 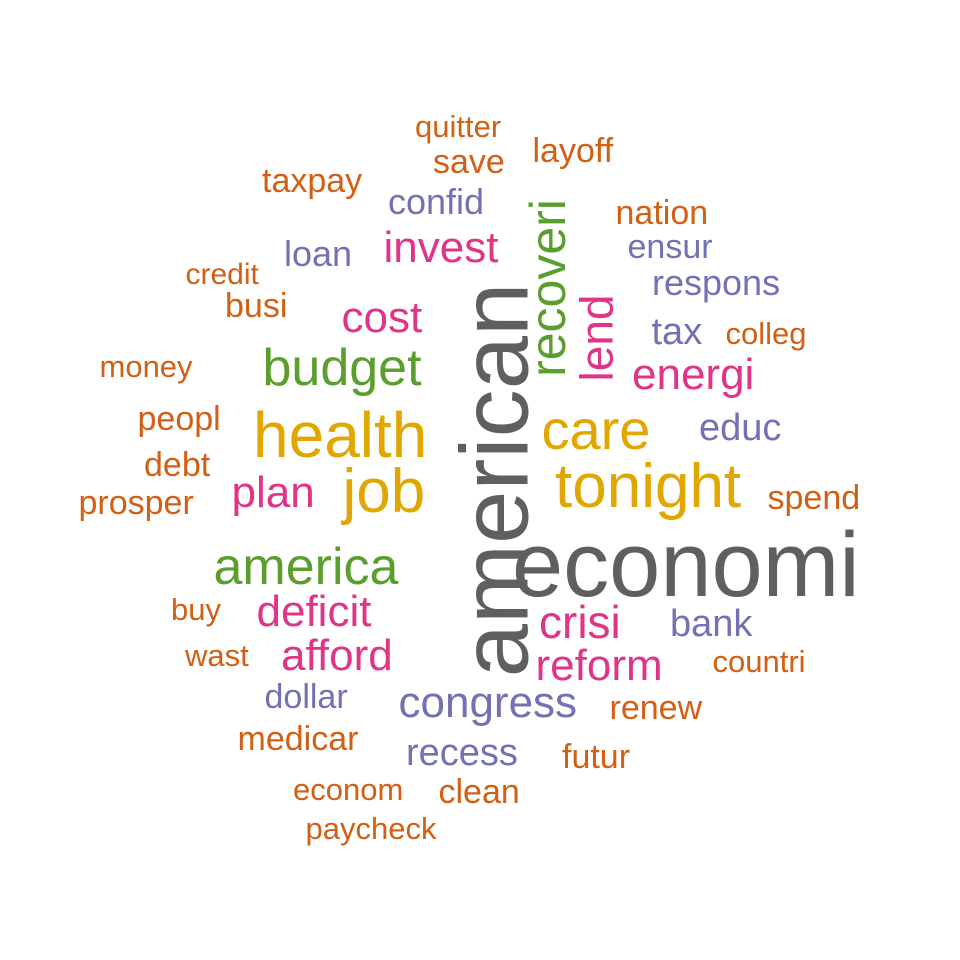 What do you see at coordinates (711, 624) in the screenshot?
I see `word-bank: bank` at bounding box center [711, 624].